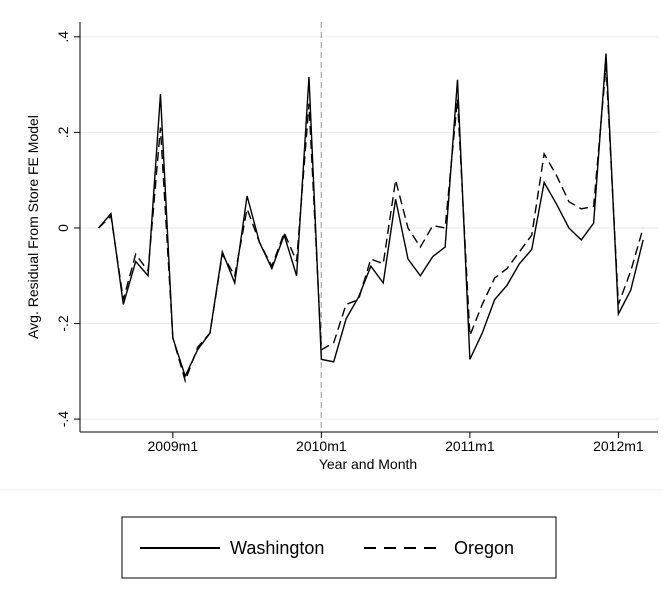 The height and width of the screenshot is (591, 663). What do you see at coordinates (63, 419) in the screenshot?
I see `y-tick-label: -.4` at bounding box center [63, 419].